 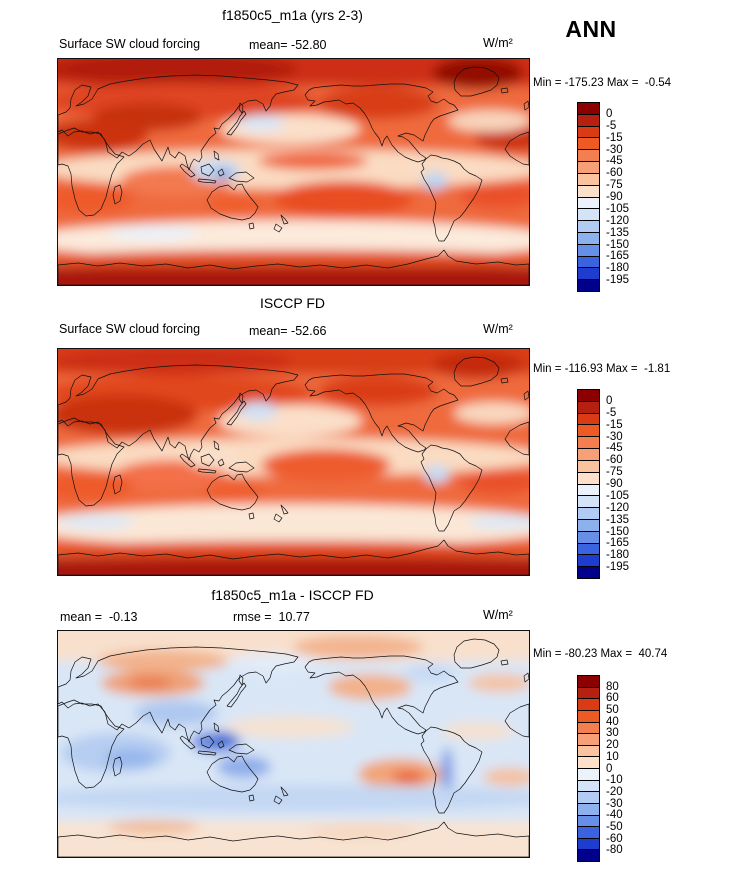 I want to click on panel3-rmse-label: rmse = 10.77, so click(x=271, y=617).